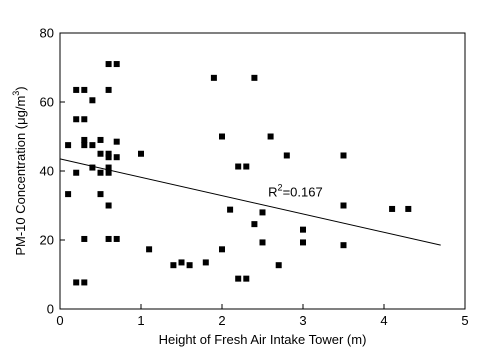  What do you see at coordinates (464, 320) in the screenshot?
I see `x-tick-label: 5` at bounding box center [464, 320].